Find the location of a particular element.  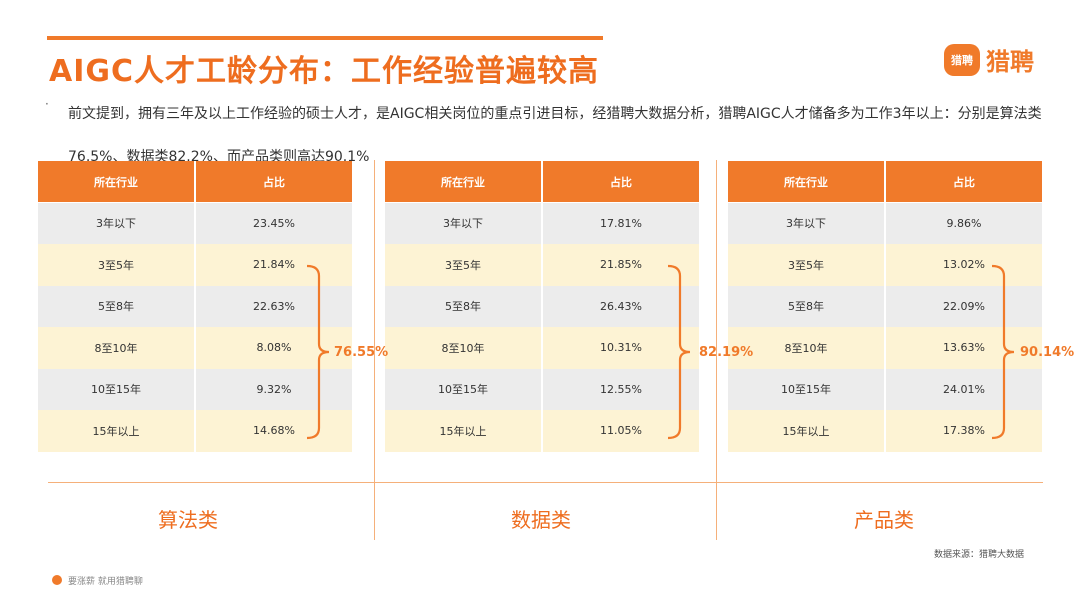

table-row: 3年以下 9.86% is located at coordinates (885, 223).